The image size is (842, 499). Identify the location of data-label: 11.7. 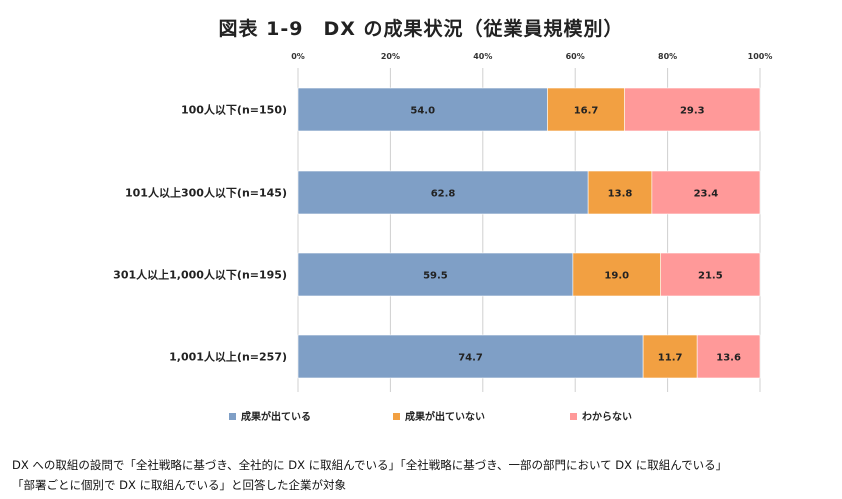
(670, 358).